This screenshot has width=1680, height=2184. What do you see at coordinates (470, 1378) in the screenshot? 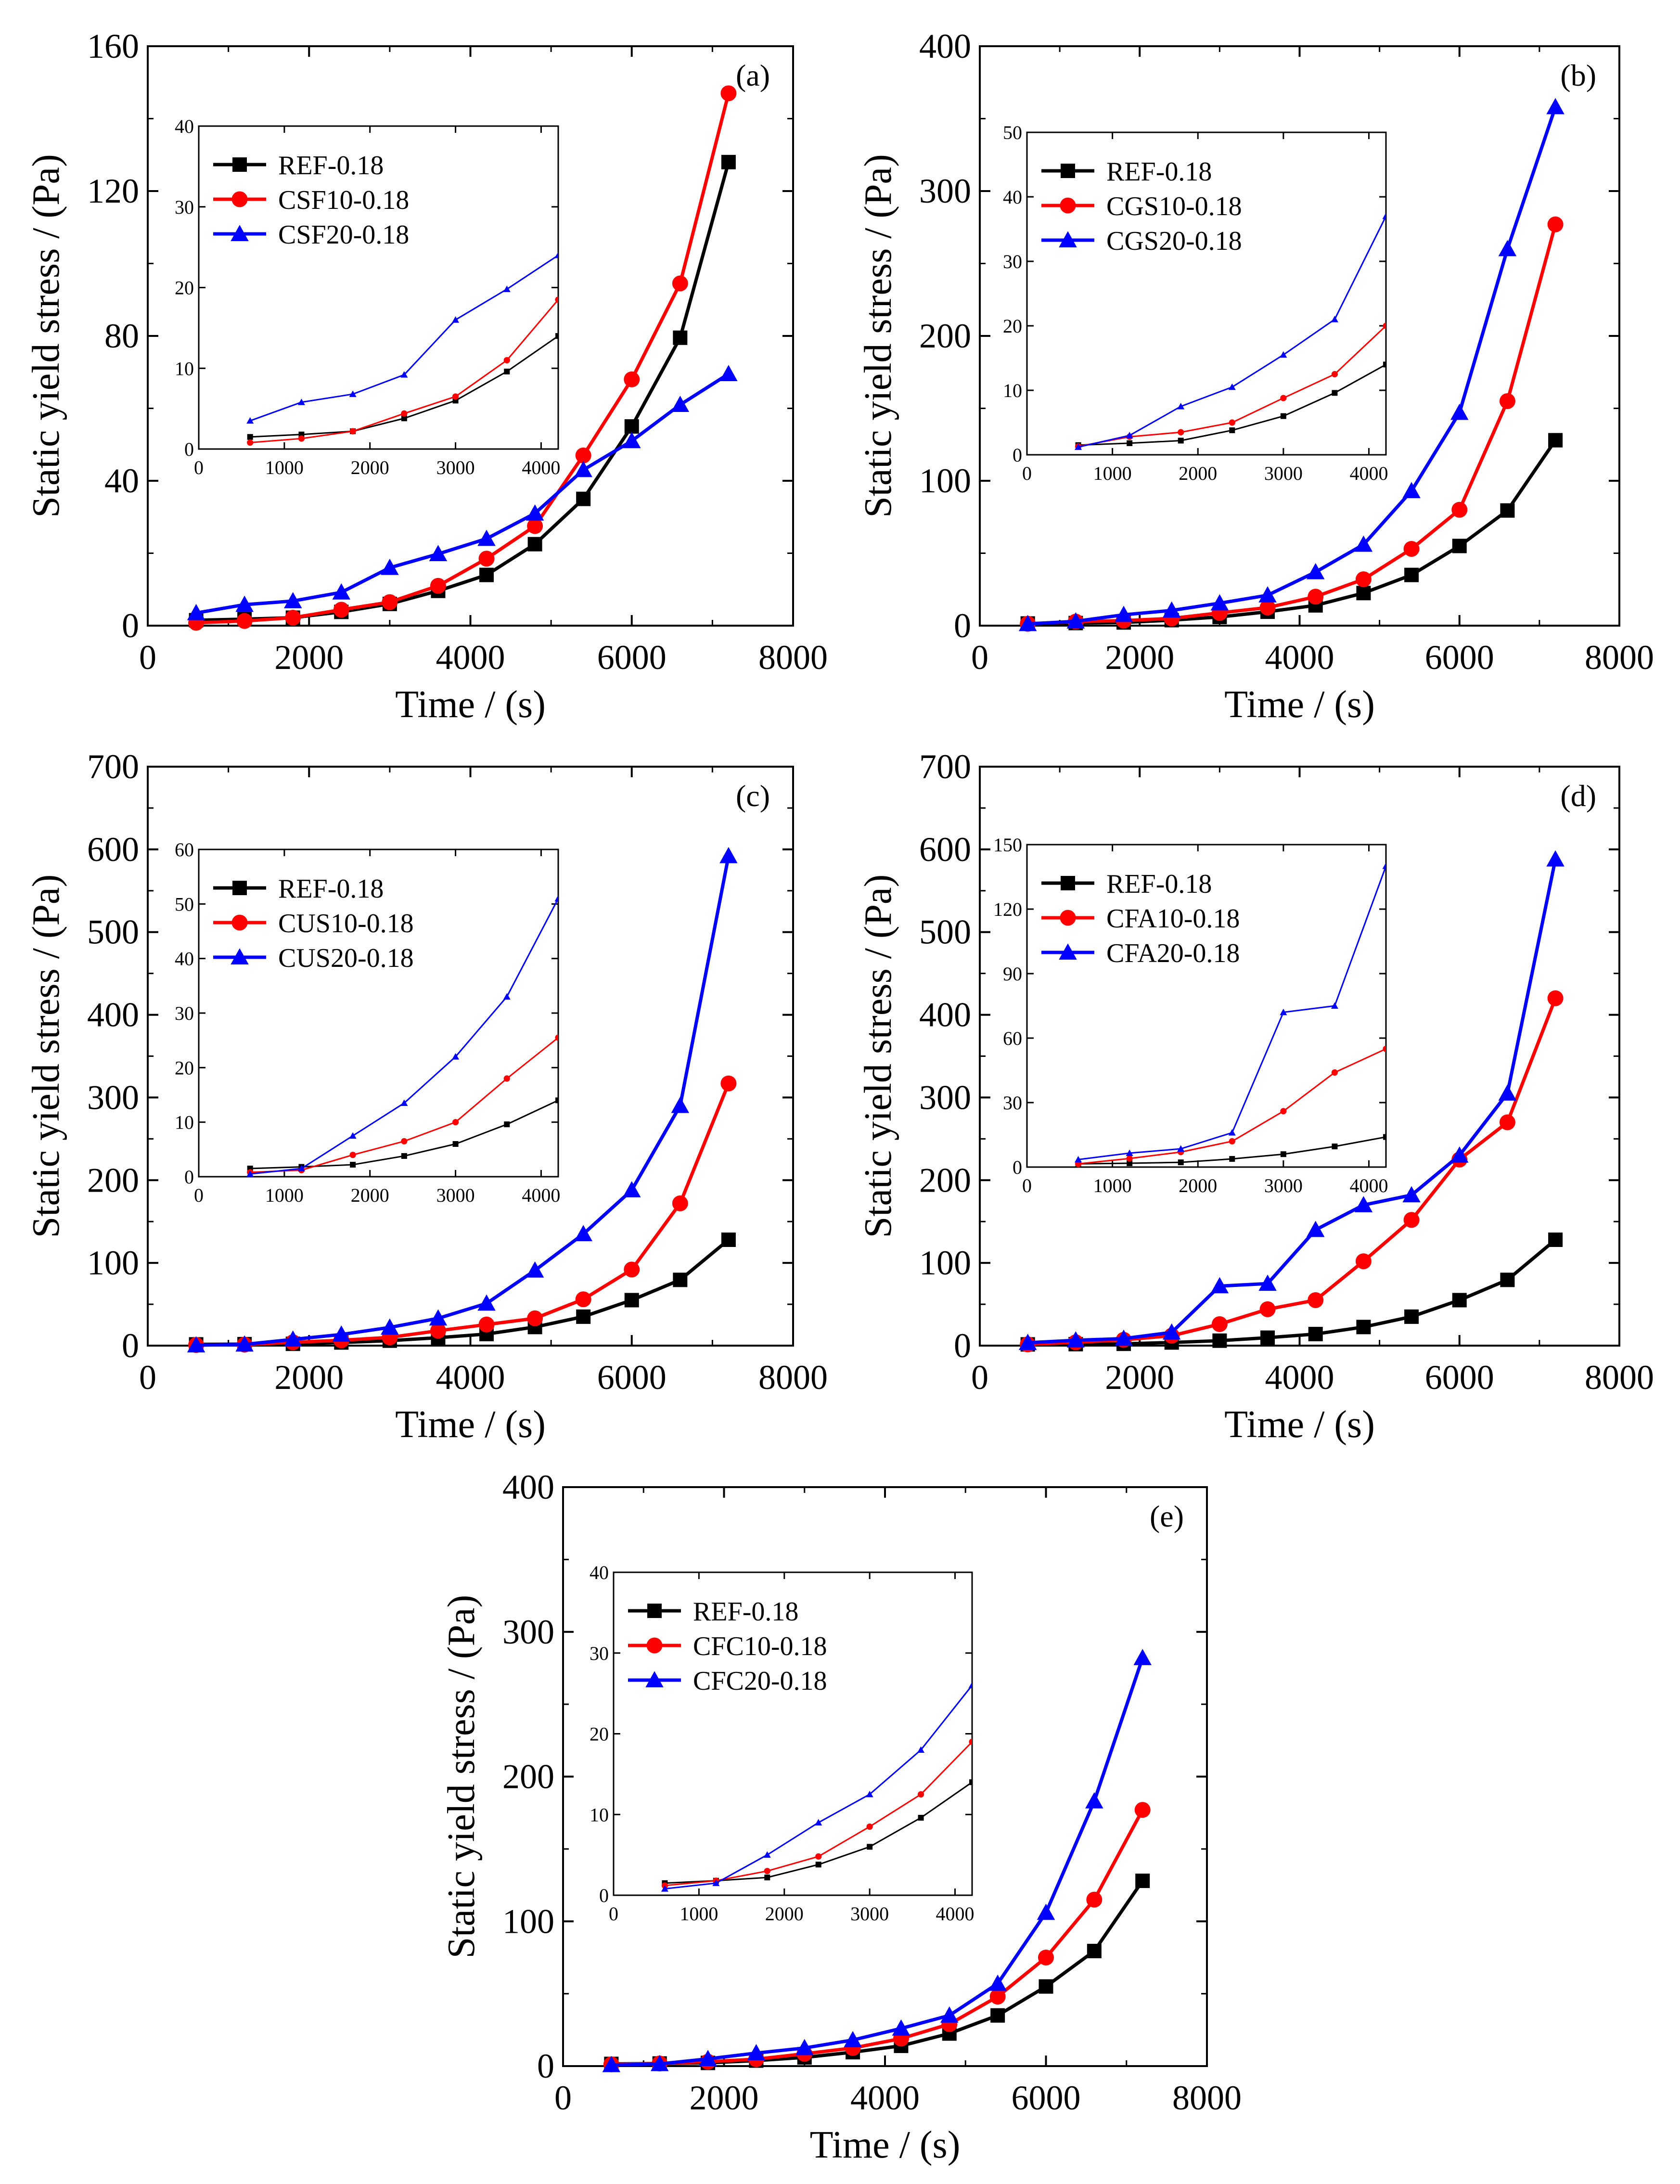
I see `x-tick-label: 4000` at bounding box center [470, 1378].